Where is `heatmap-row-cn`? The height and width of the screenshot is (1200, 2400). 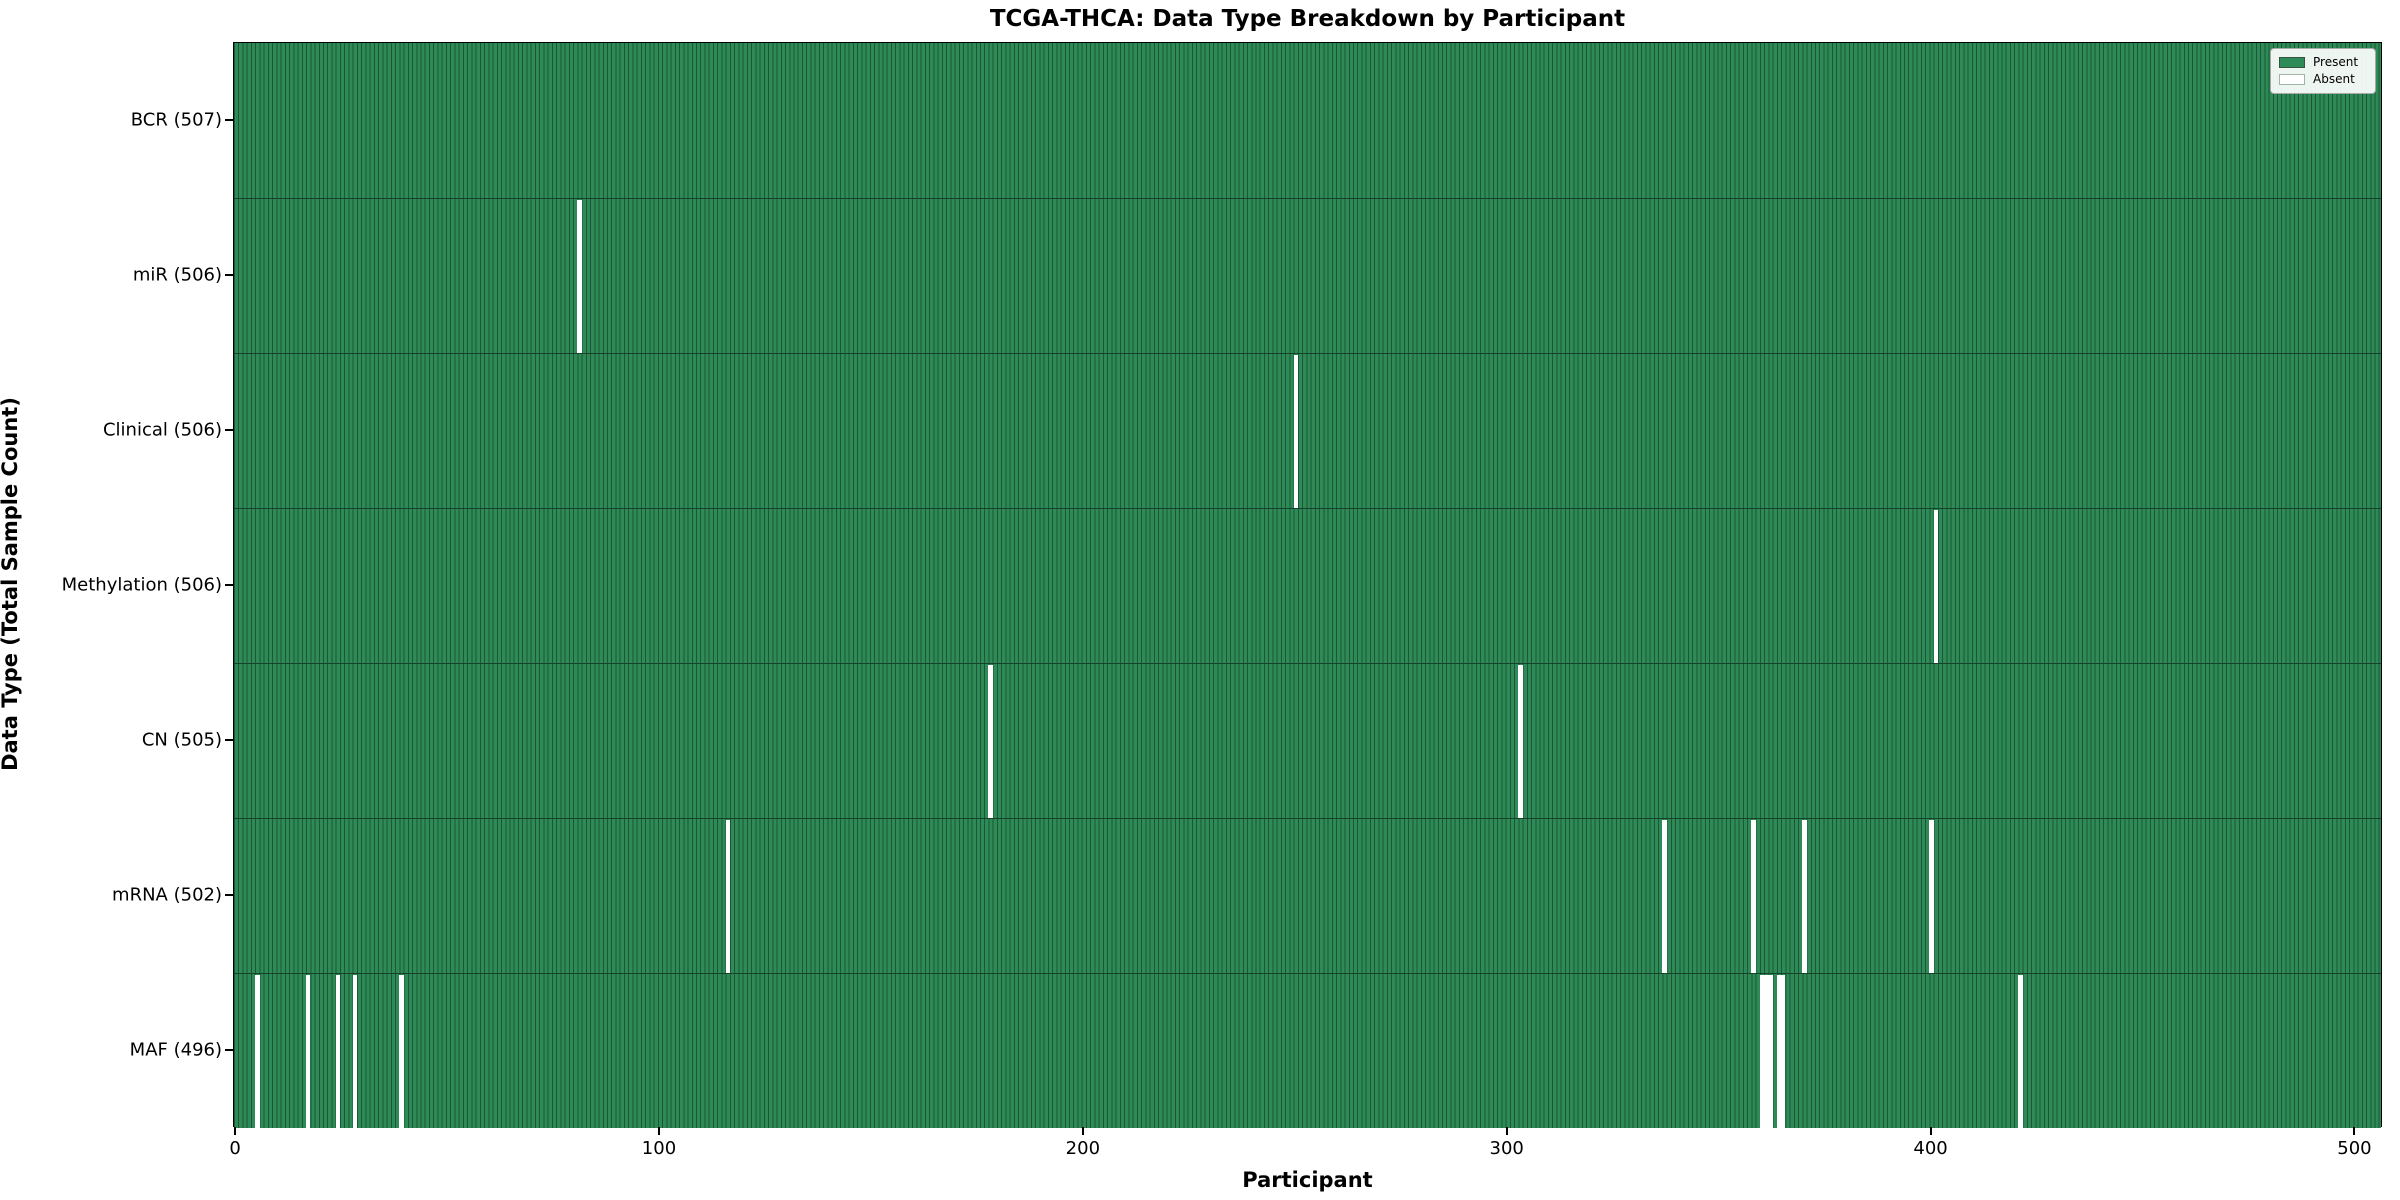 heatmap-row-cn is located at coordinates (1307, 740).